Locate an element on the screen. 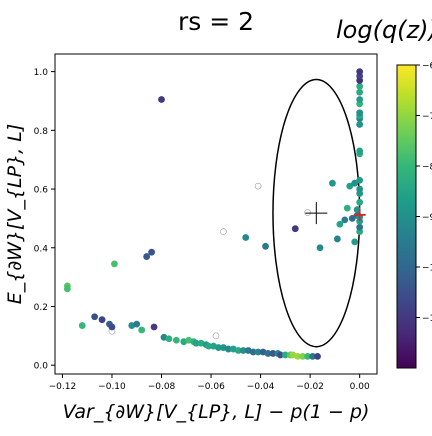 This screenshot has height=436, width=432. y-tick-label: 1.0 is located at coordinates (41, 73).